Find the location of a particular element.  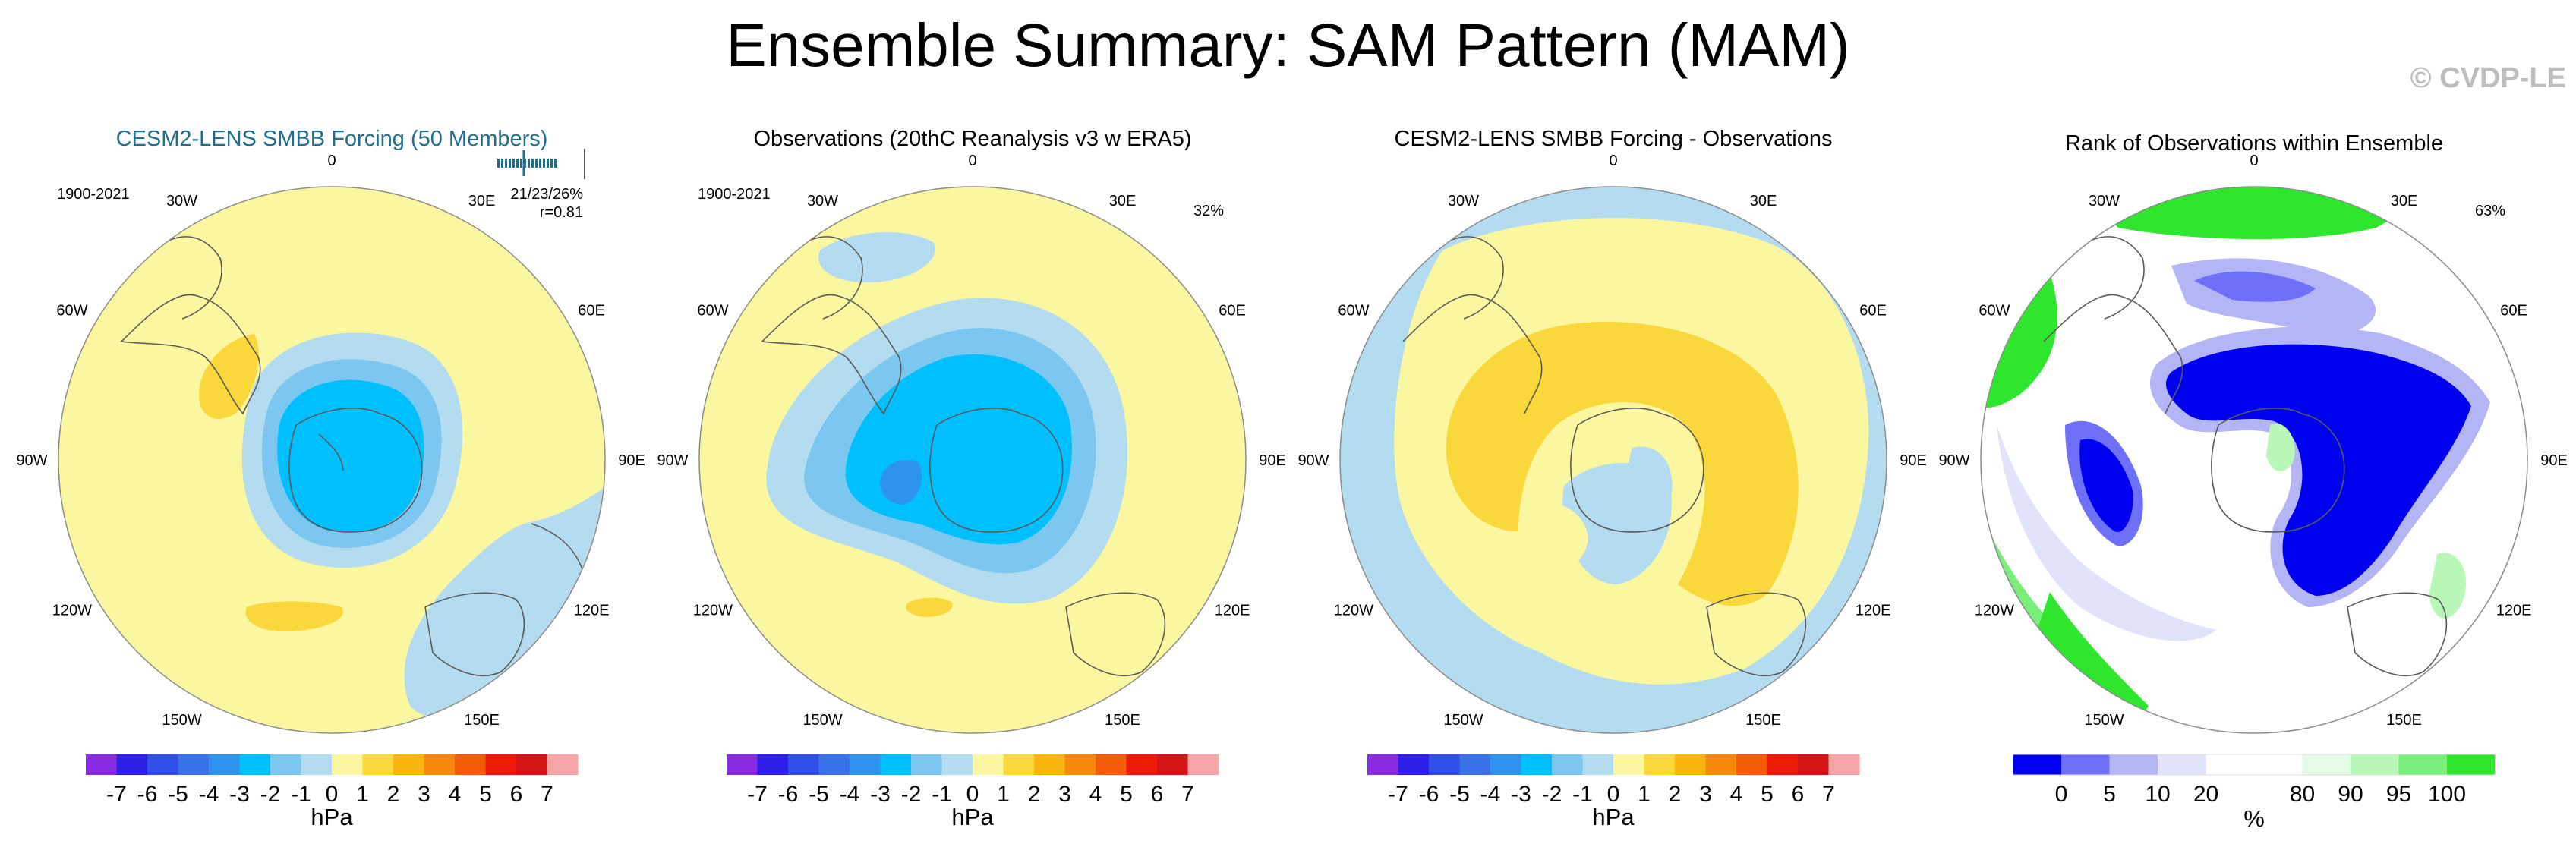

longitude-label: 30E is located at coordinates (1123, 201).